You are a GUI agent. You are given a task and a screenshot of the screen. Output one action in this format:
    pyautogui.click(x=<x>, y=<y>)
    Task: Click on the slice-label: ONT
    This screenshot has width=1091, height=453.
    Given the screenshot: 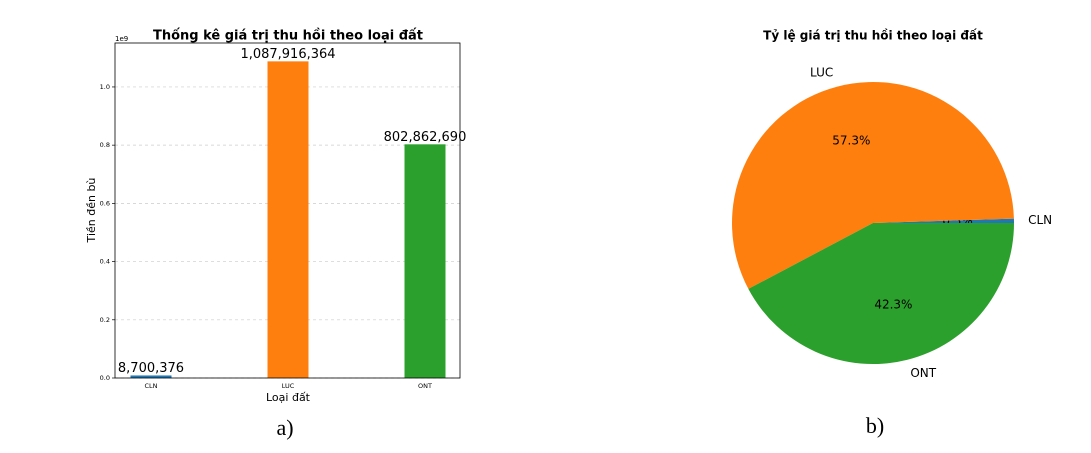 What is the action you would take?
    pyautogui.click(x=923, y=373)
    